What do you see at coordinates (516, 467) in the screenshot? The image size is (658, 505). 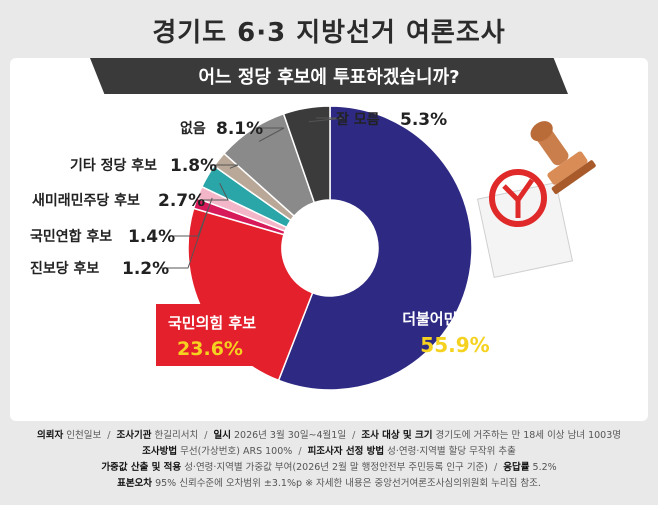 I see `response-label: 응답률` at bounding box center [516, 467].